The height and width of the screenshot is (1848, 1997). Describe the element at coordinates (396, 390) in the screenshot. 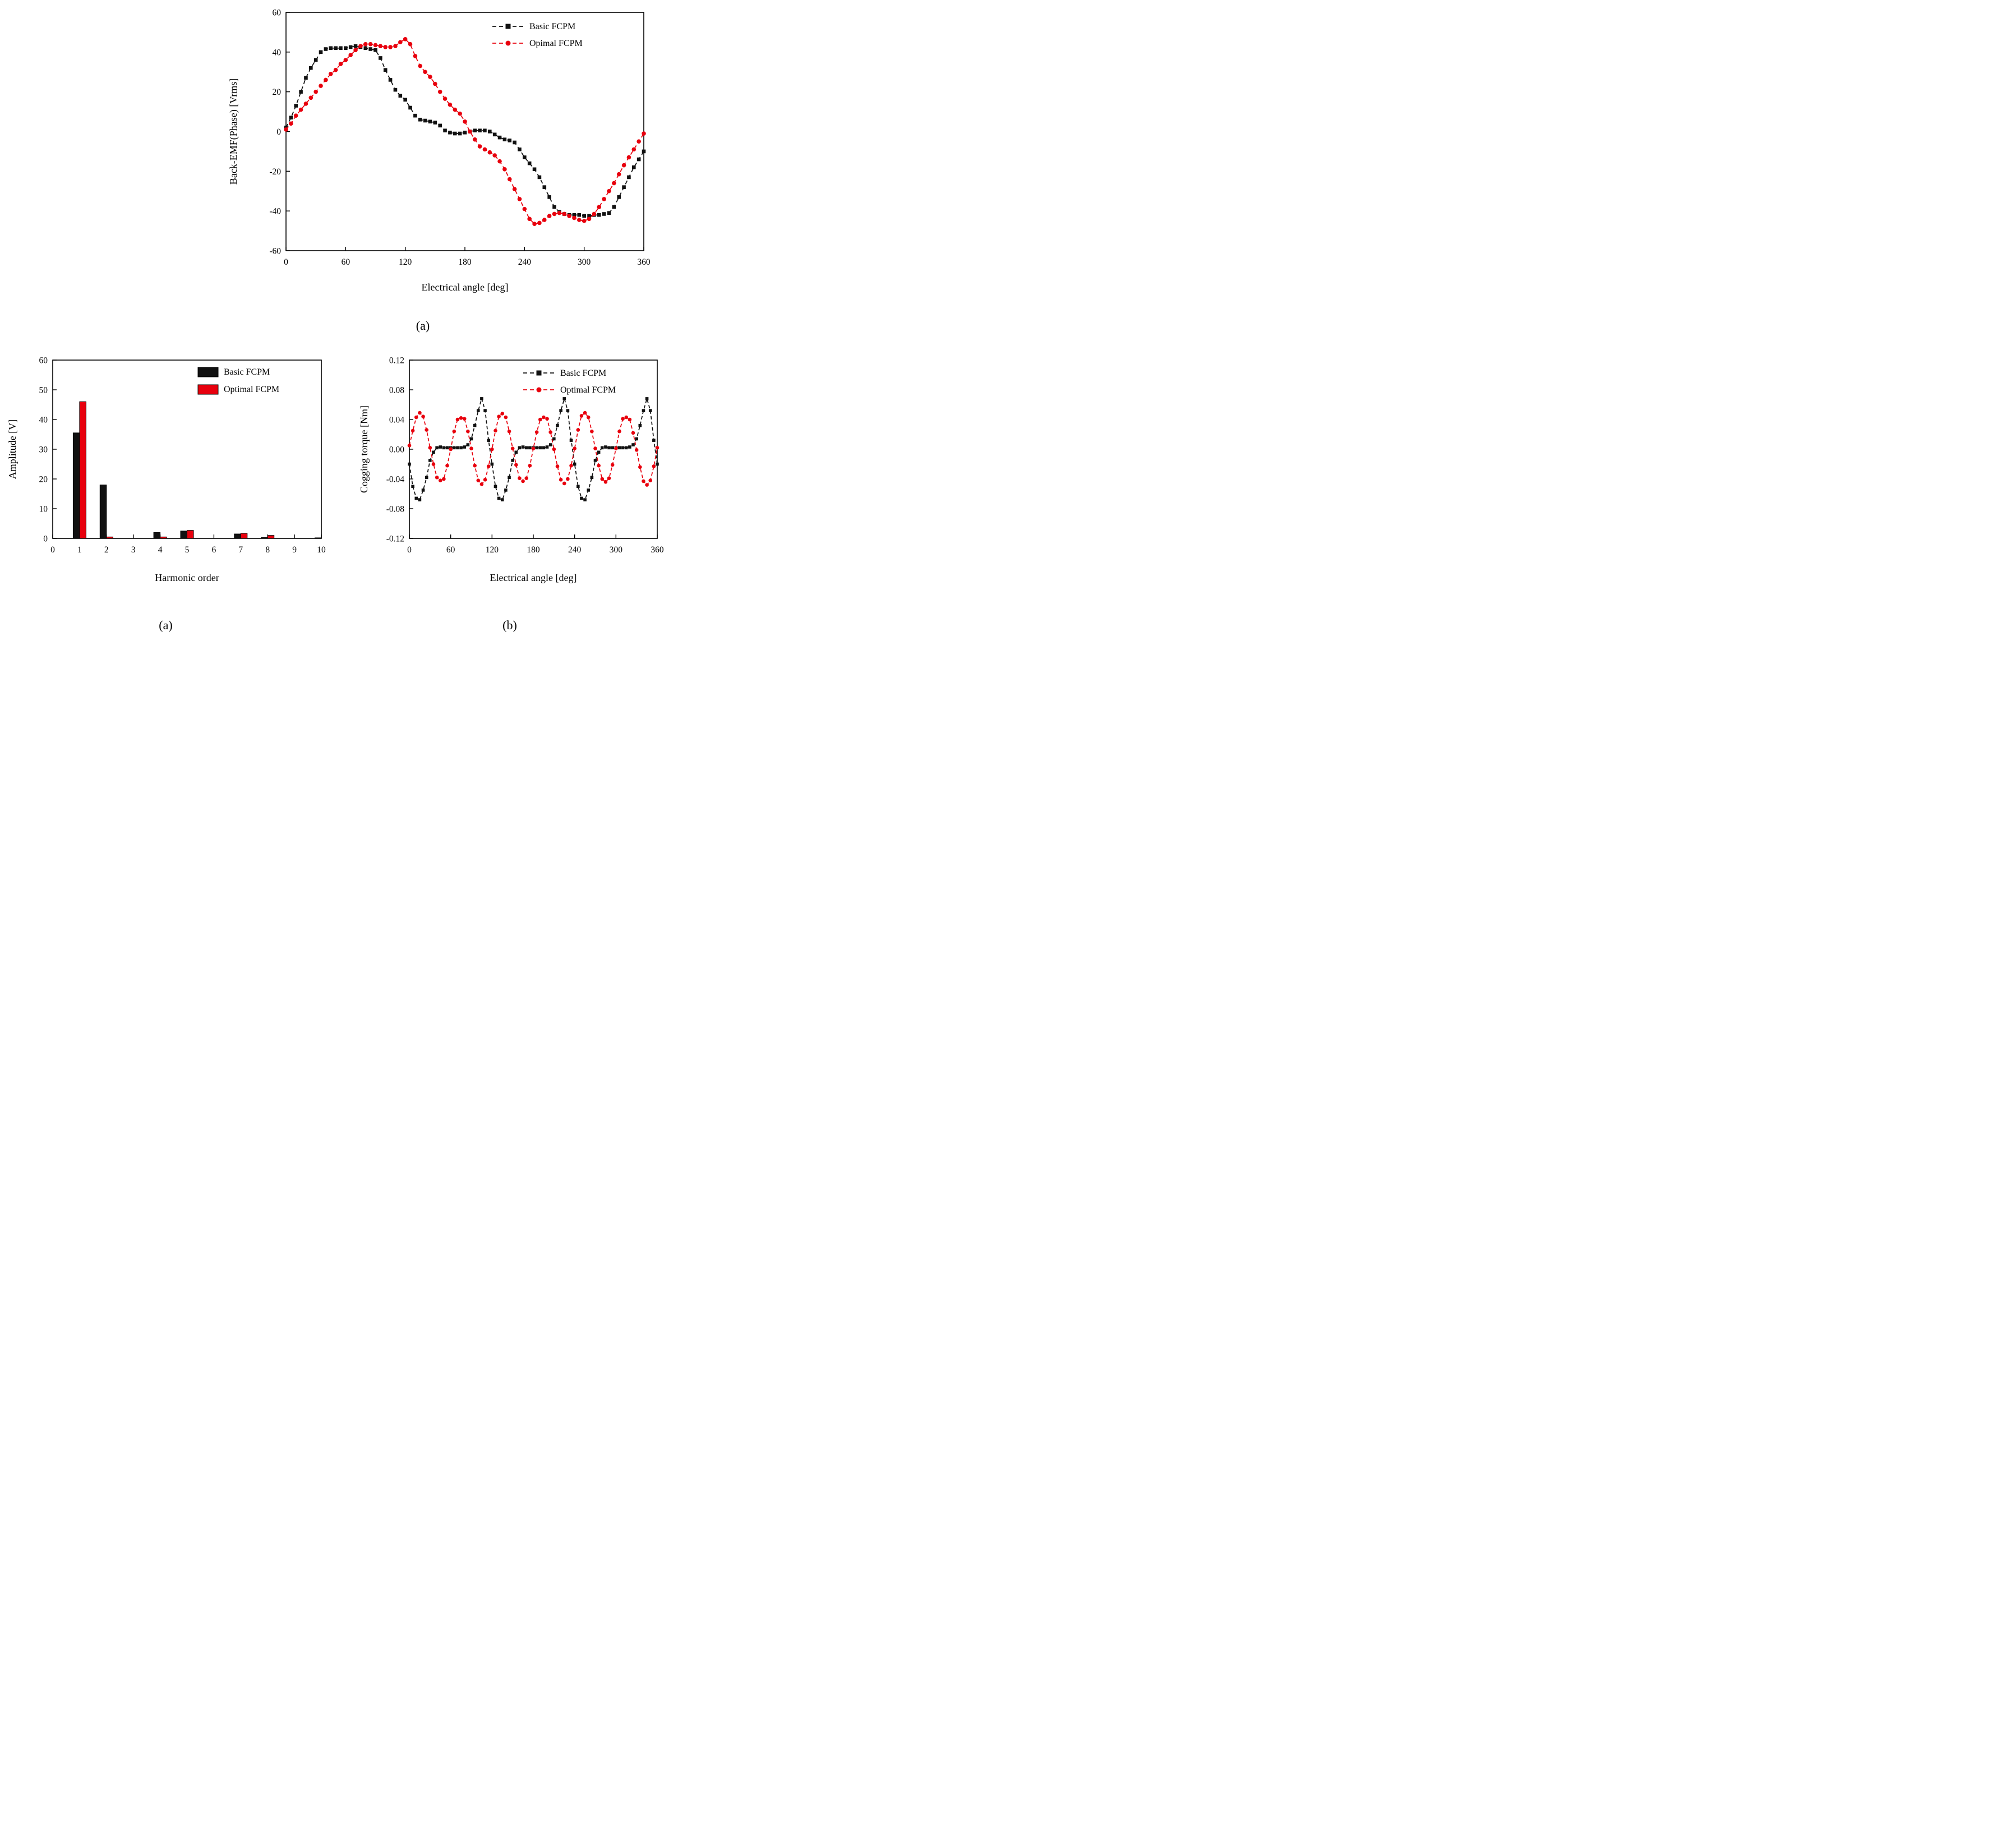

I see `y-tick-label: 0.08` at that location.